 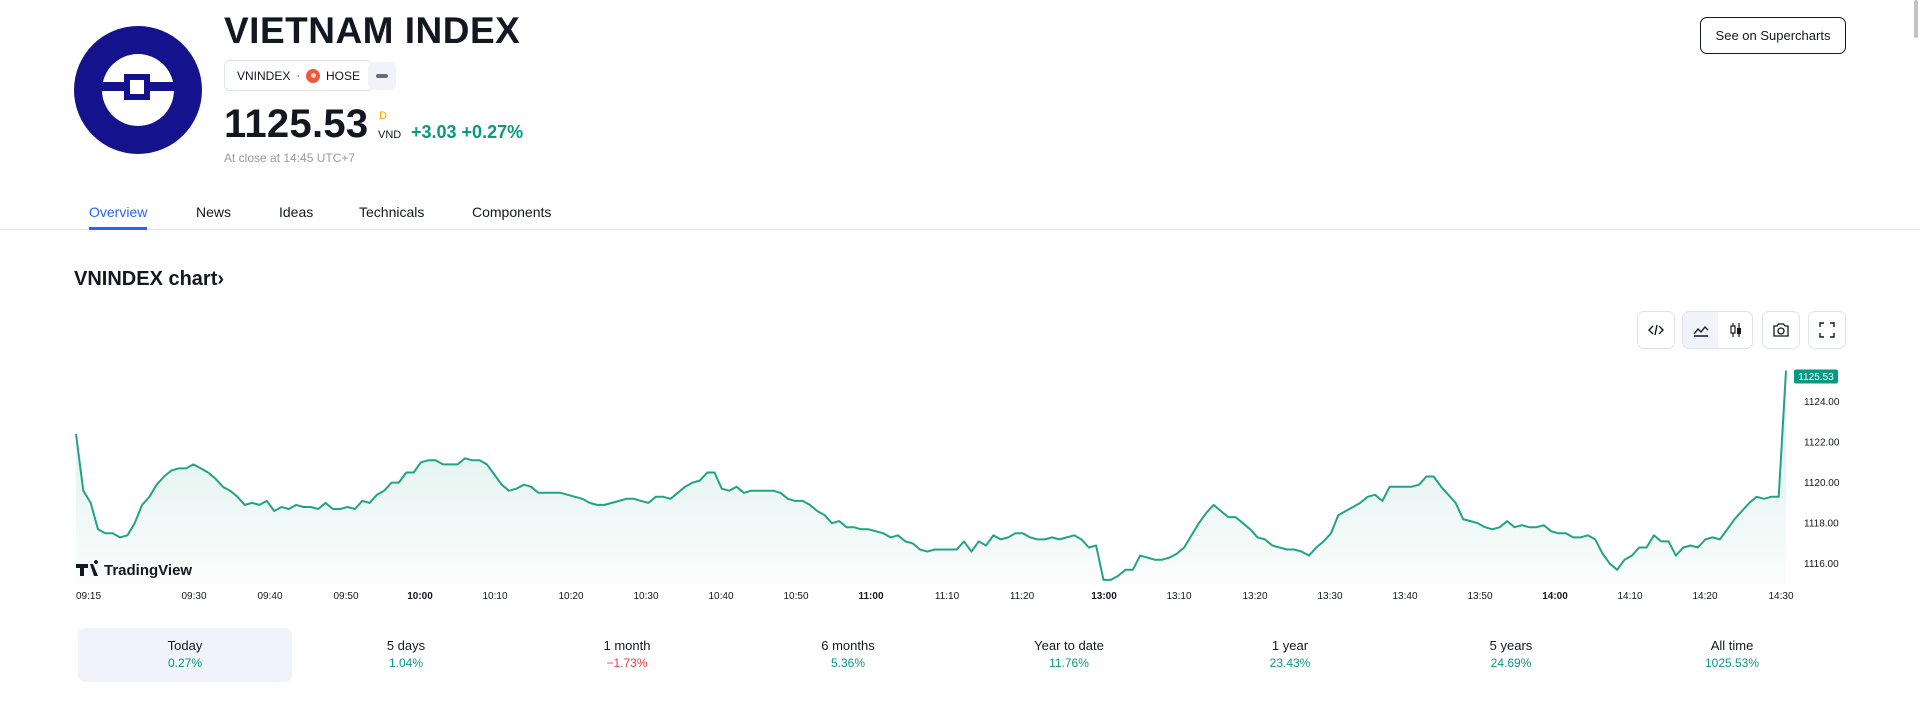 I want to click on period-value: 5.36%, so click(x=848, y=663).